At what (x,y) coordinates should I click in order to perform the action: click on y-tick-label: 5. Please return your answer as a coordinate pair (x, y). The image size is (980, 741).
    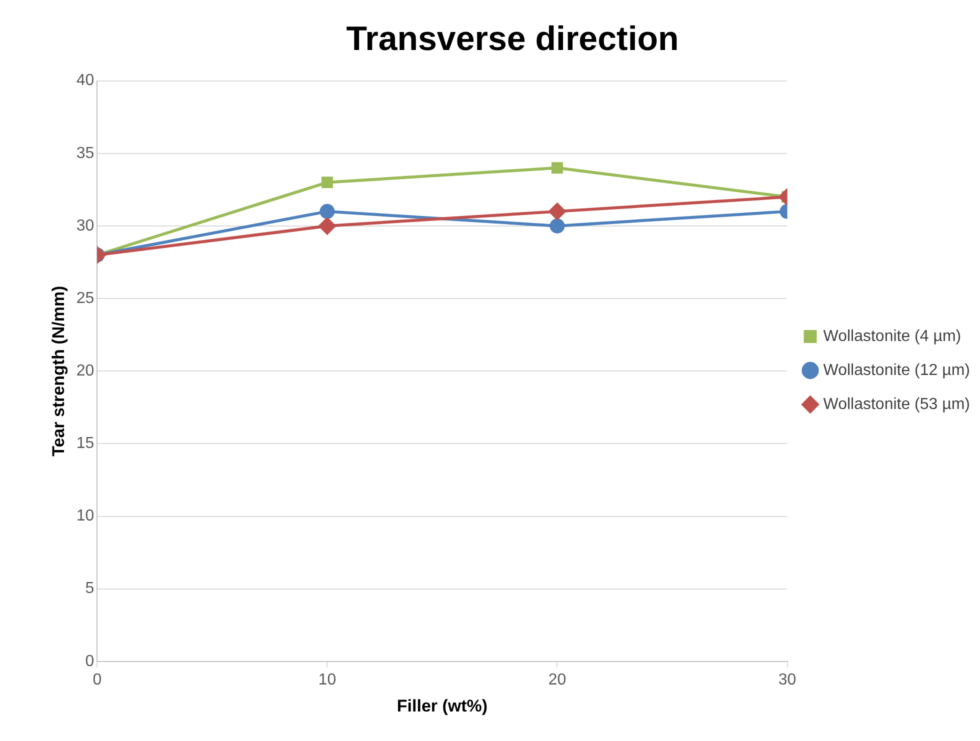
    Looking at the image, I should click on (89, 589).